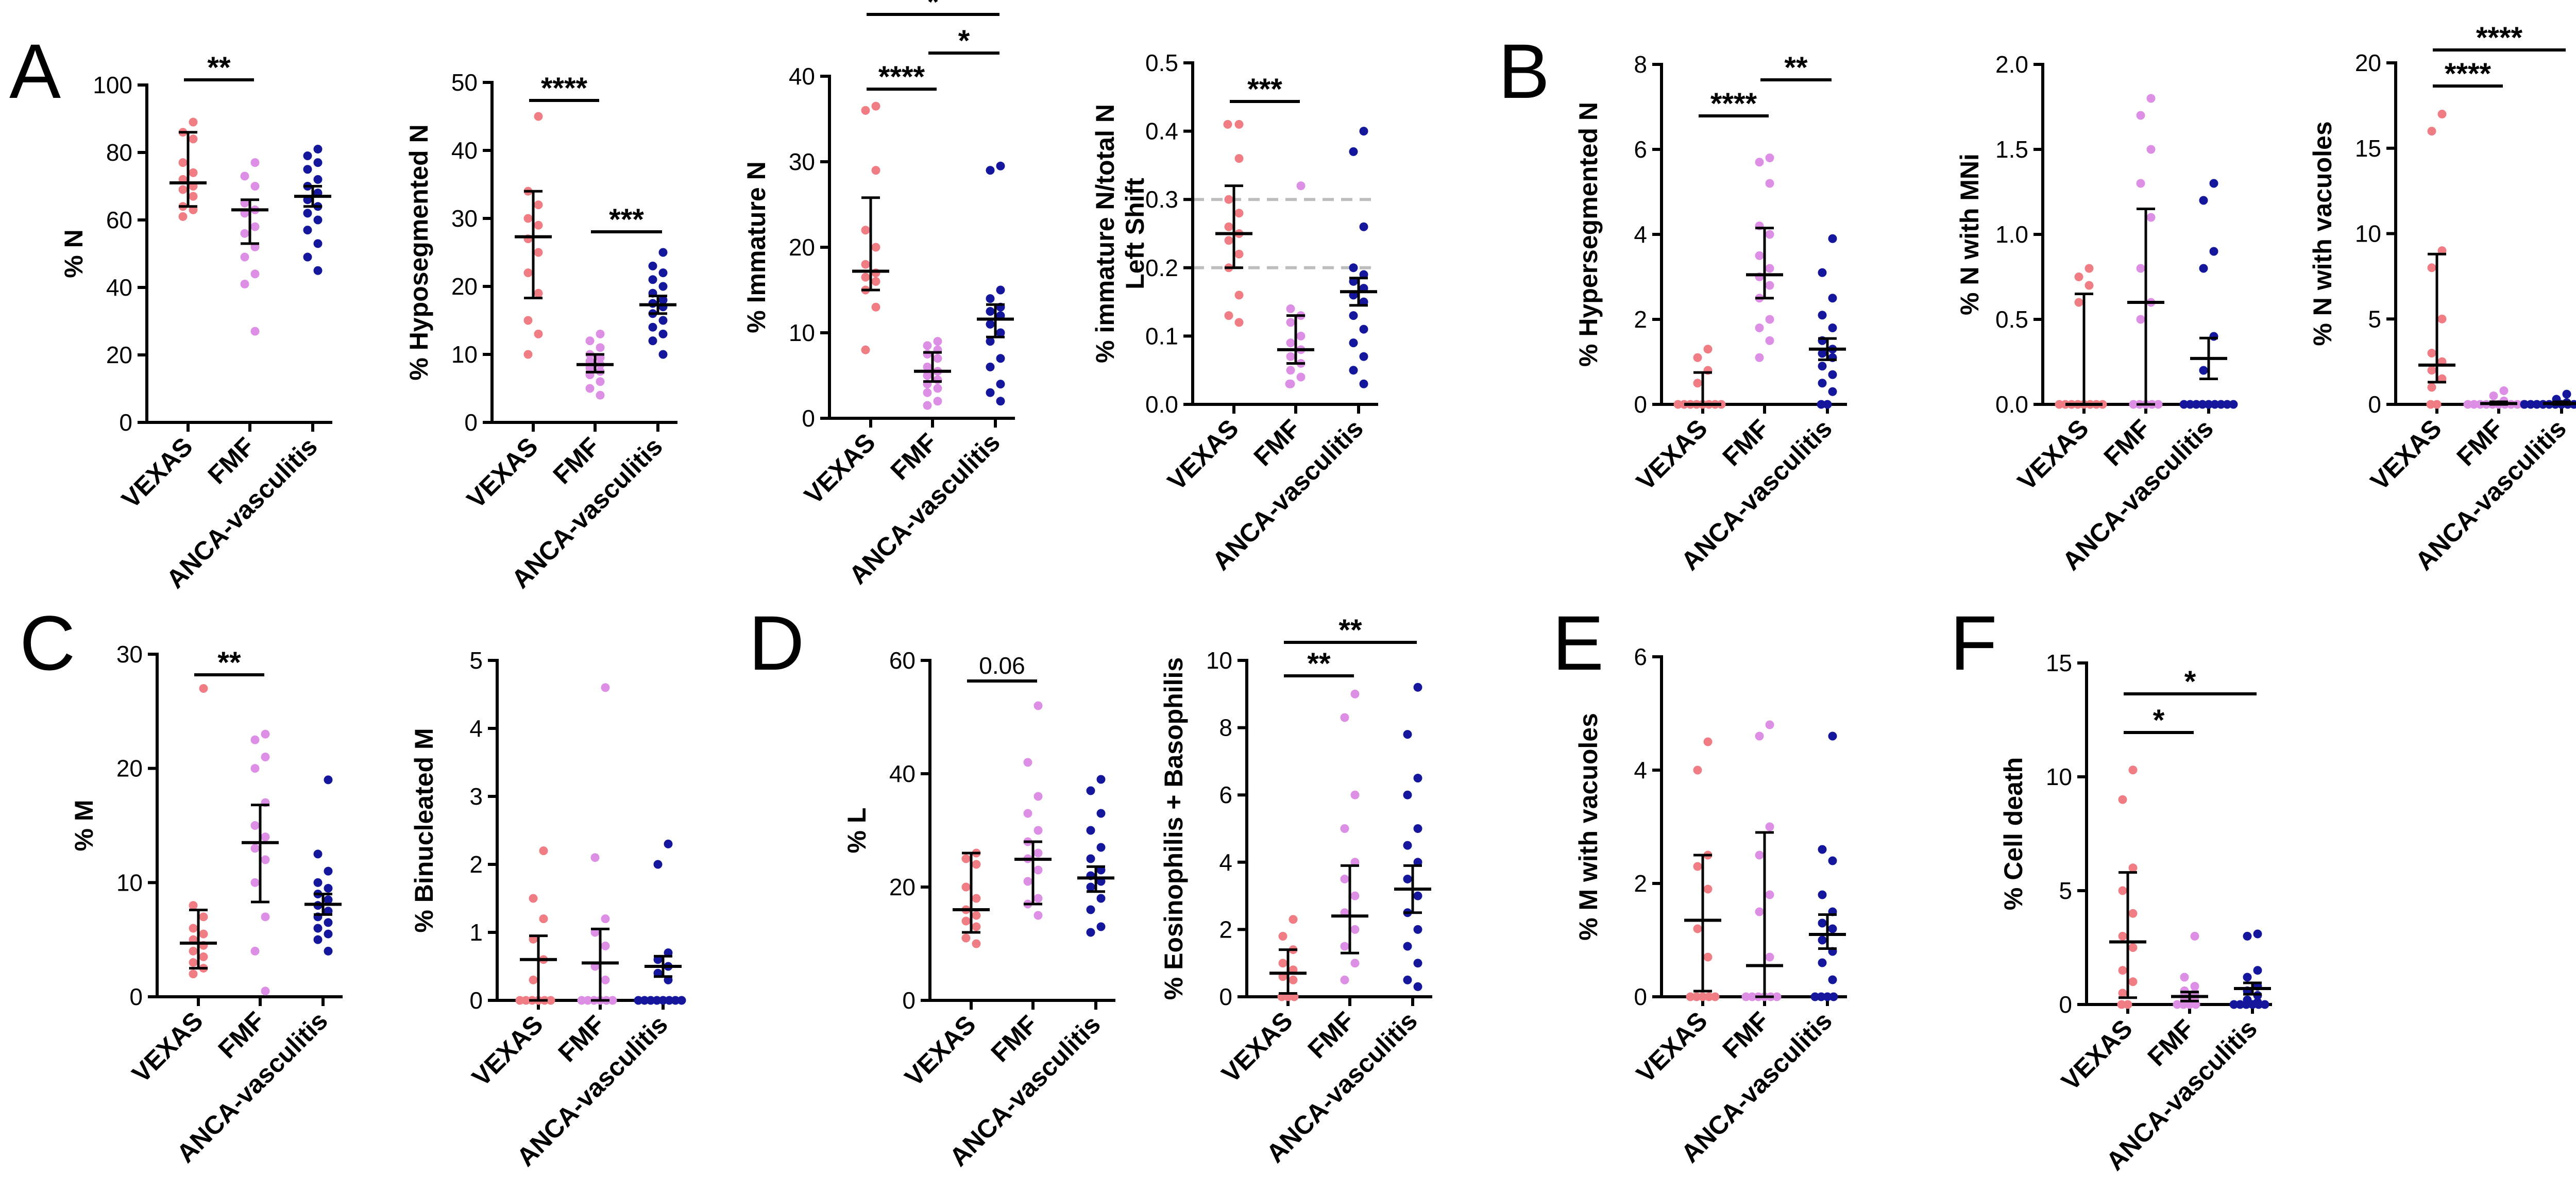 Image resolution: width=2576 pixels, height=1192 pixels. What do you see at coordinates (626, 219) in the screenshot?
I see `significance-label: ***` at bounding box center [626, 219].